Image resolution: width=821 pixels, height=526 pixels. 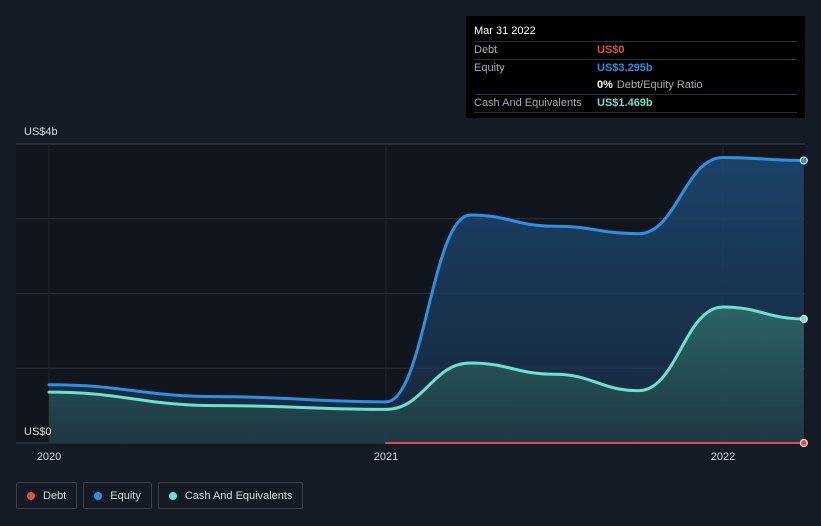 I want to click on tooltip-equity-value: US$3.295b, so click(x=625, y=68).